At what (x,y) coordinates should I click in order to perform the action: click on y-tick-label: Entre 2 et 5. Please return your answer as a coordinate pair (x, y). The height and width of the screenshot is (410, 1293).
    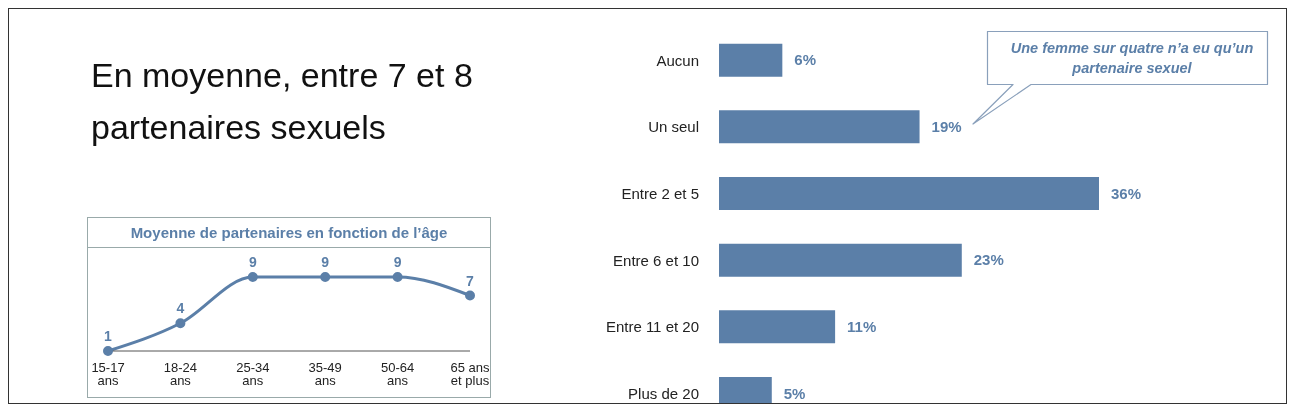
    Looking at the image, I should click on (660, 193).